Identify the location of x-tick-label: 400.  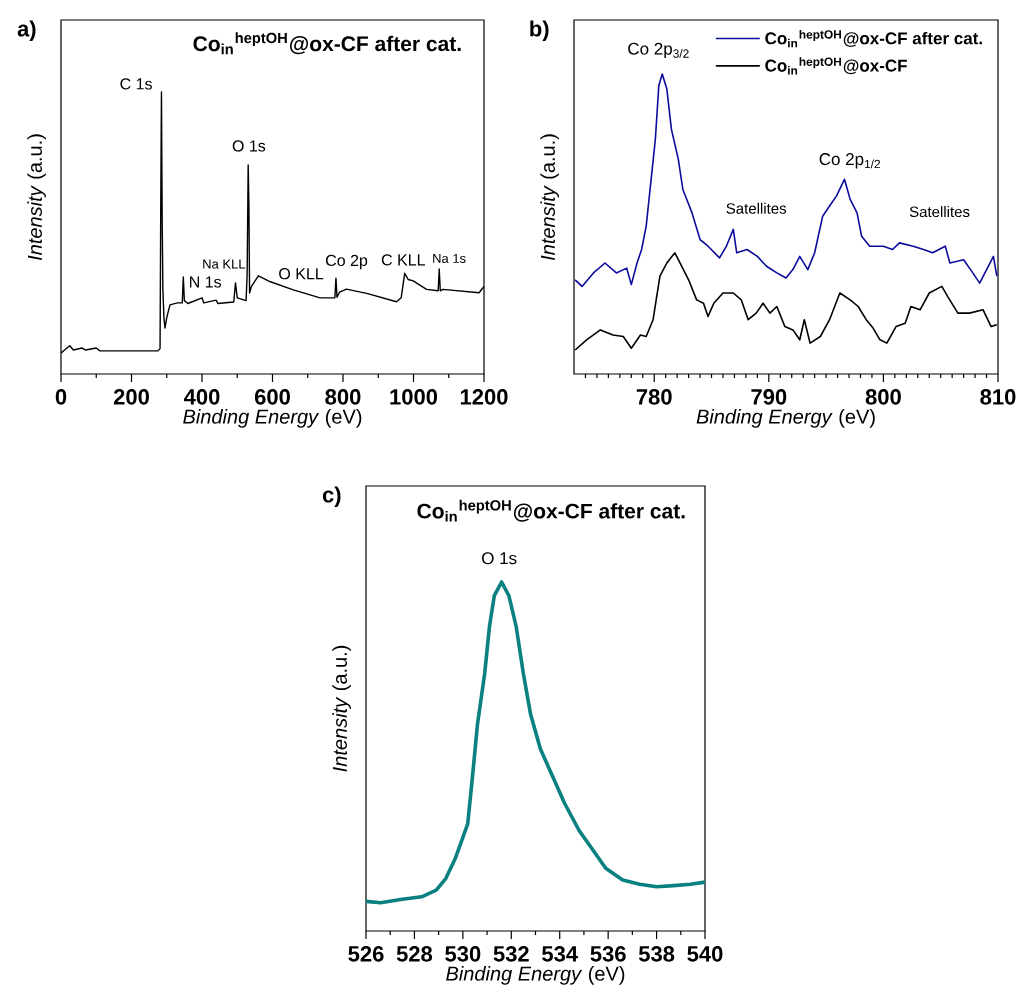
(201, 397).